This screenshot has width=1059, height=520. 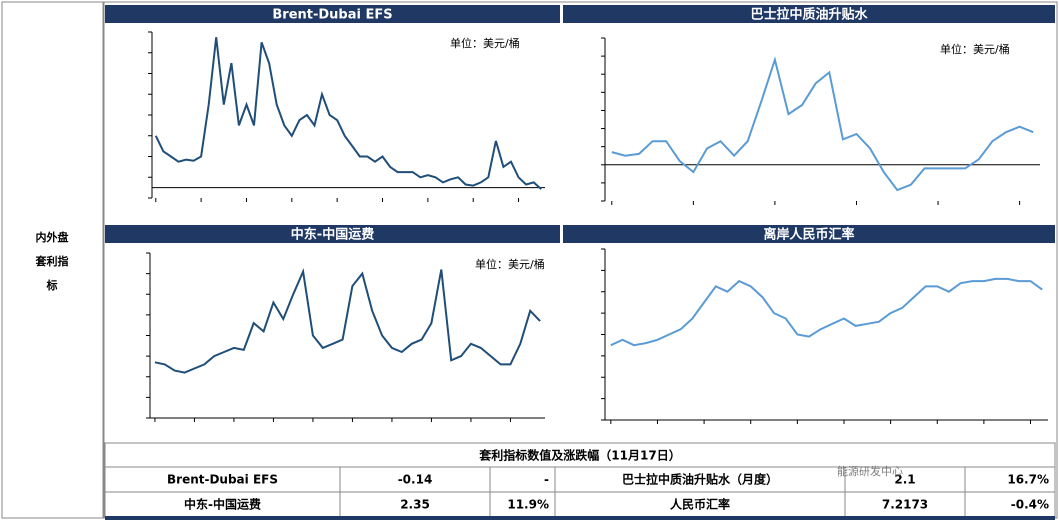 I want to click on table-text: 巴士拉中质油升贴水（月度）, so click(x=700, y=479).